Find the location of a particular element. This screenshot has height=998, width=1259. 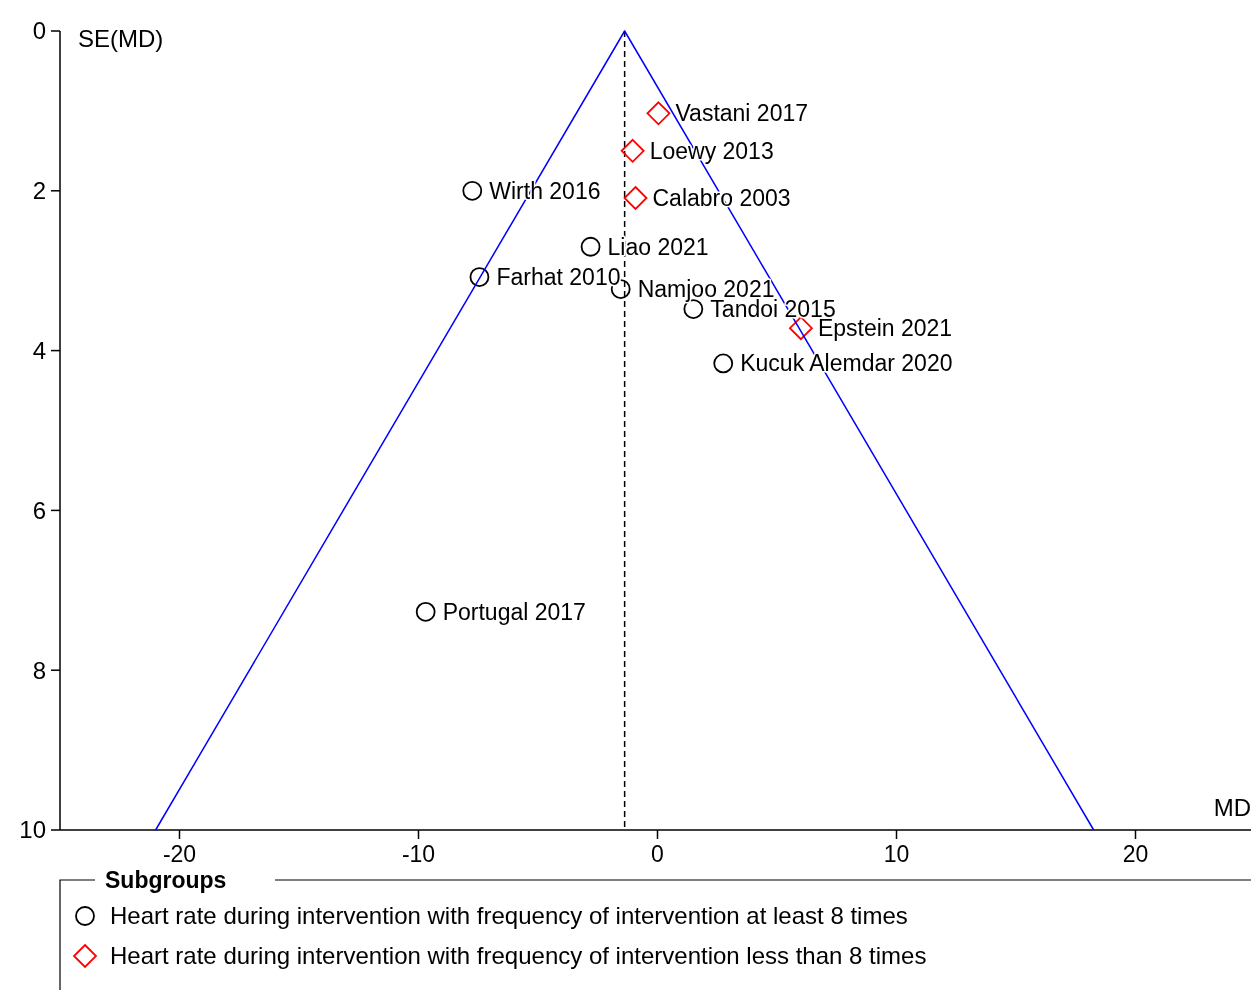

legend-label: Heart rate during intervention with frequency of intervention at least 8 times is located at coordinates (509, 916).